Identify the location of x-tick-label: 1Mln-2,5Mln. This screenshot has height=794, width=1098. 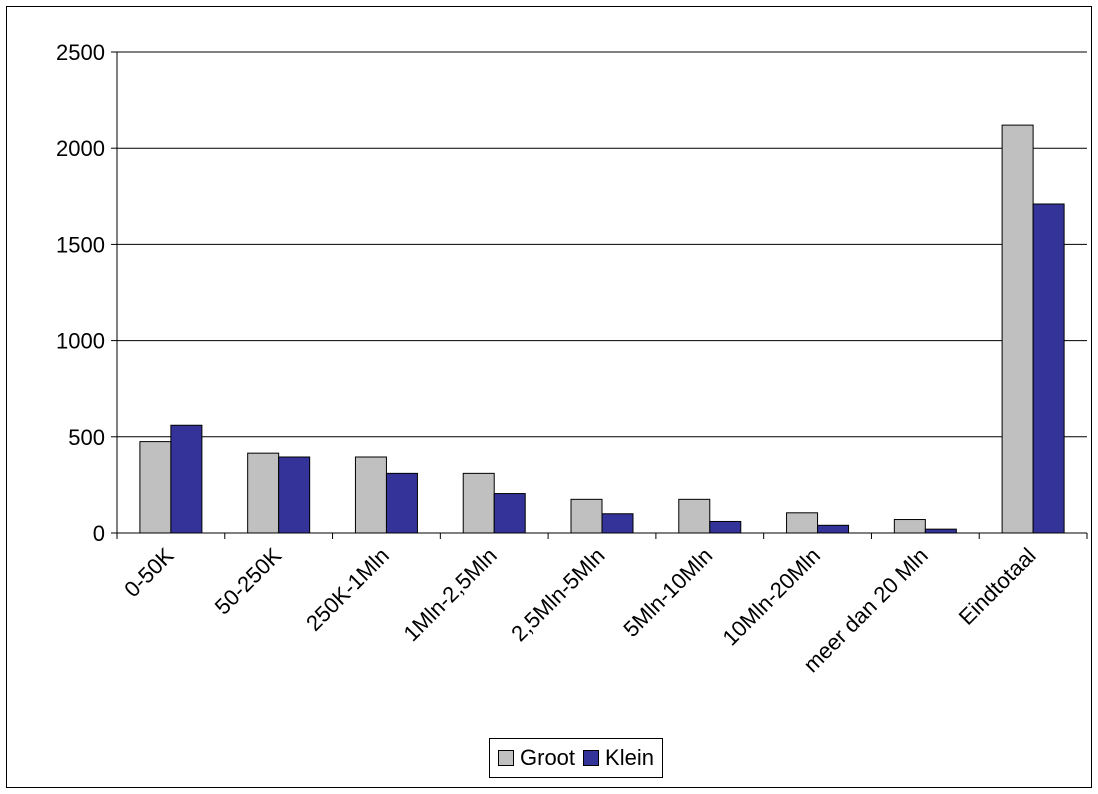
(449, 594).